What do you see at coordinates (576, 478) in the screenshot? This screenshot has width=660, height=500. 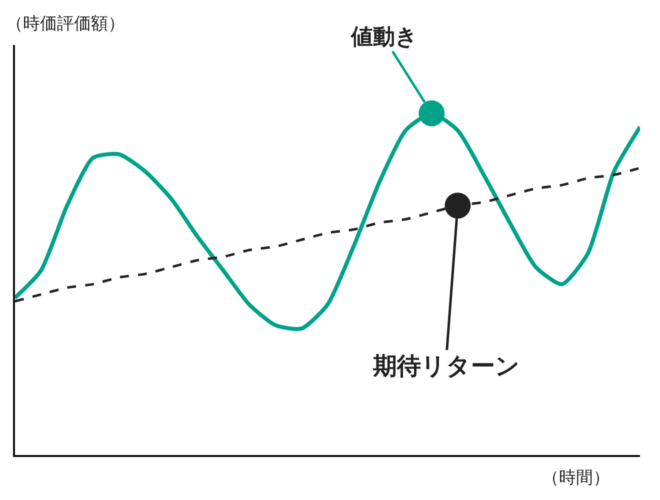 I see `x-axis-title: （時間）` at bounding box center [576, 478].